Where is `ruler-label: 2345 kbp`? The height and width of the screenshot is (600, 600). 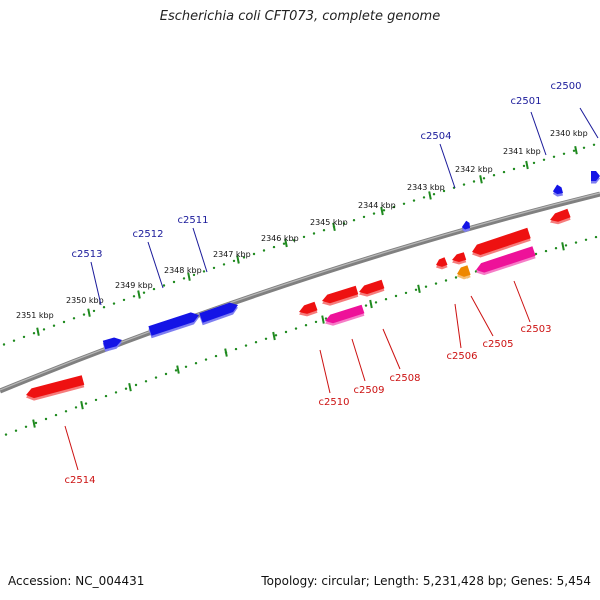
ruler-label: 2345 kbp is located at coordinates (329, 222).